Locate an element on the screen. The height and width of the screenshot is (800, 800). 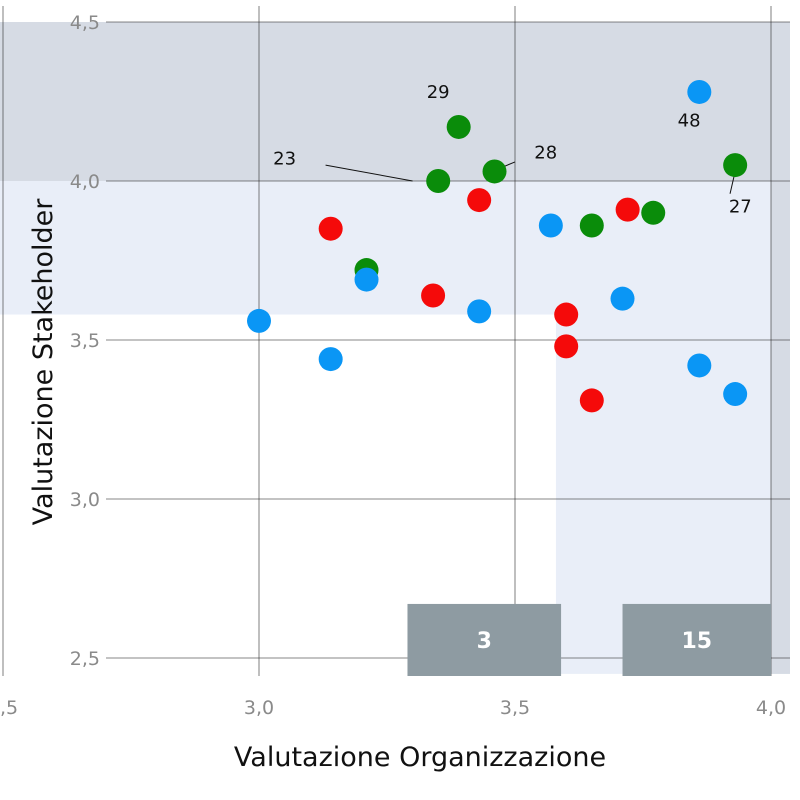
x-tick-label: 3,5 is located at coordinates (515, 708).